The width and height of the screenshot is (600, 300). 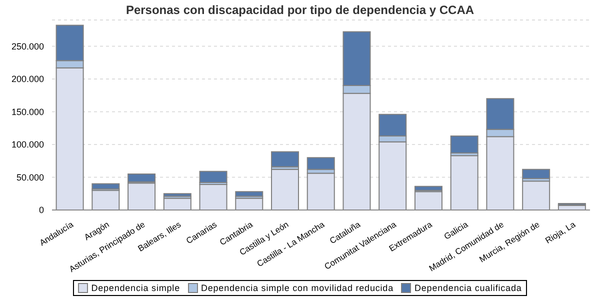 What do you see at coordinates (27, 145) in the screenshot?
I see `y-tick-label: 100.000` at bounding box center [27, 145].